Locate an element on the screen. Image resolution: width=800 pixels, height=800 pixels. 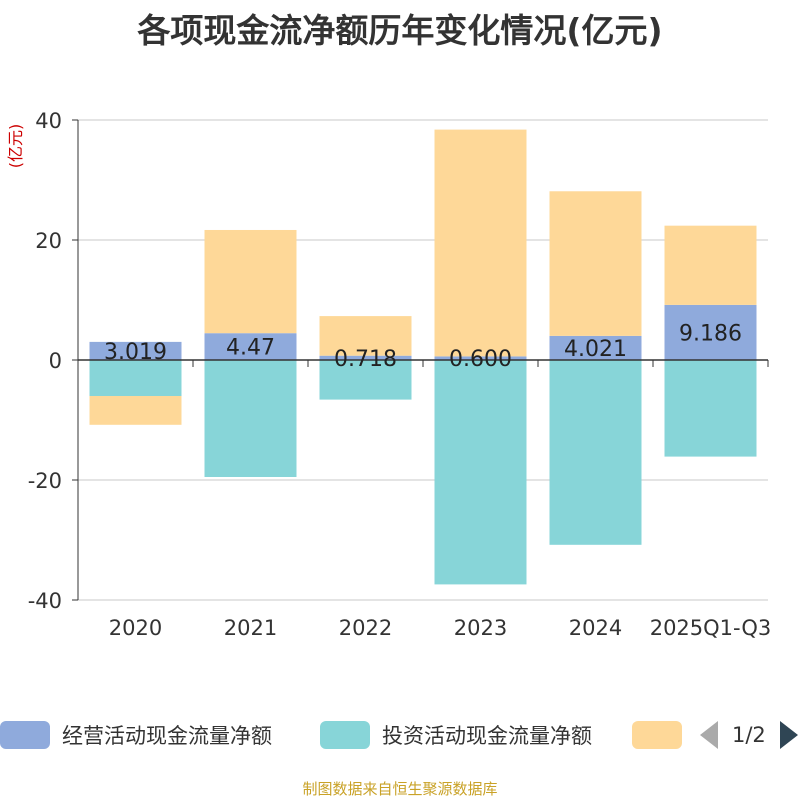
bar-s1-2024 is located at coordinates (595, 452).